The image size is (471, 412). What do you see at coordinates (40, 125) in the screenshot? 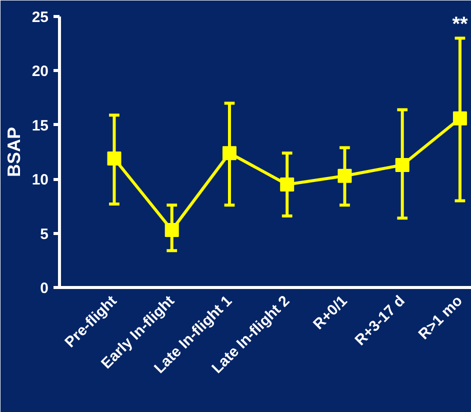
I see `y-tick-label: 15` at bounding box center [40, 125].